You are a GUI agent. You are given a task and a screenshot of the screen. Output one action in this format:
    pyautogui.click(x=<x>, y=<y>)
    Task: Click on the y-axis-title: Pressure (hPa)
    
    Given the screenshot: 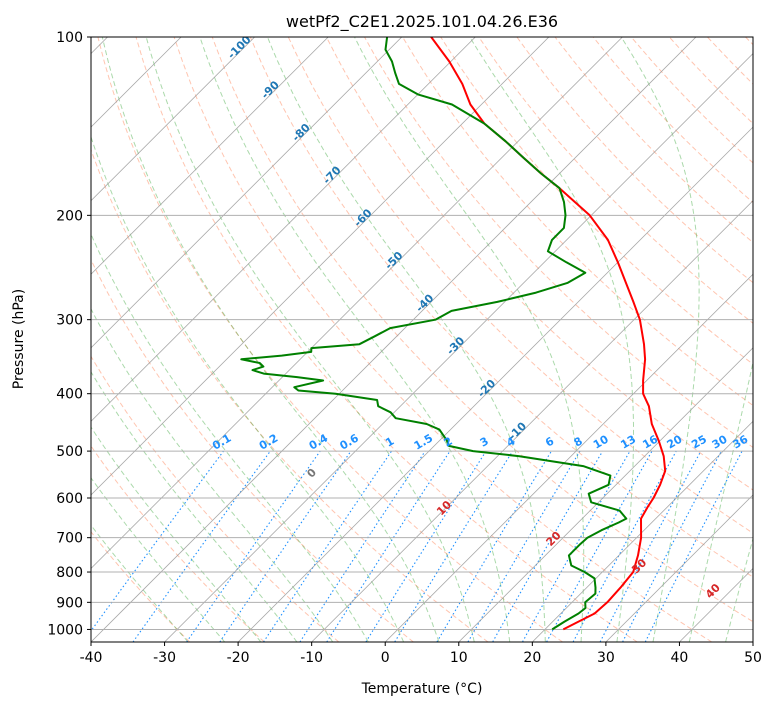 What is the action you would take?
    pyautogui.click(x=19, y=339)
    